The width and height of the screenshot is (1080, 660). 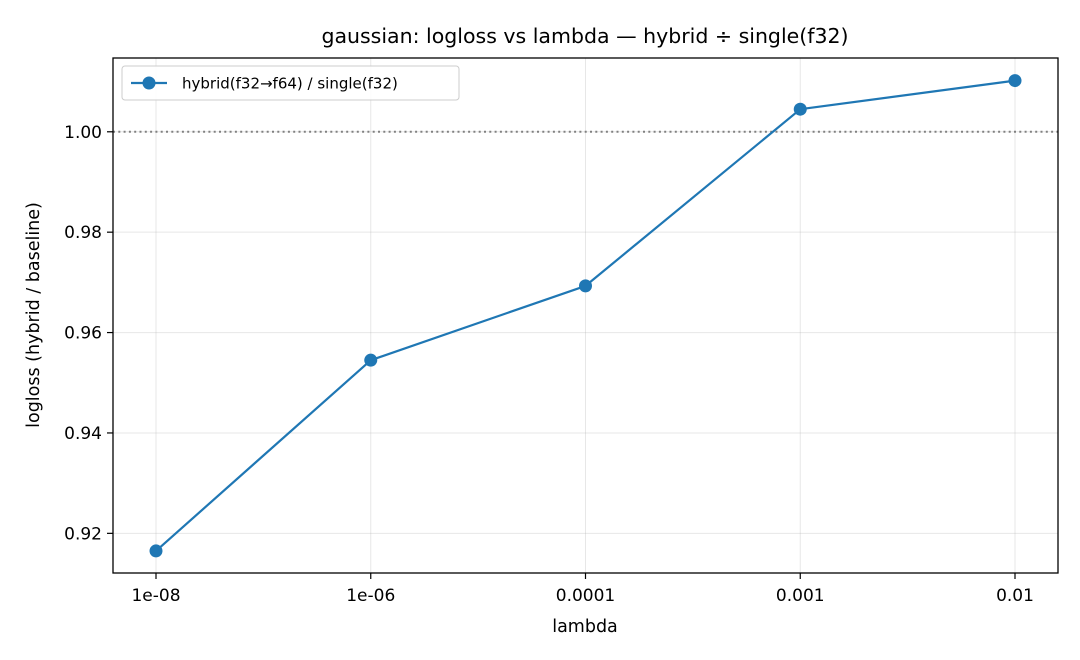 I want to click on x-tick-label: 1e-08, so click(x=155, y=596).